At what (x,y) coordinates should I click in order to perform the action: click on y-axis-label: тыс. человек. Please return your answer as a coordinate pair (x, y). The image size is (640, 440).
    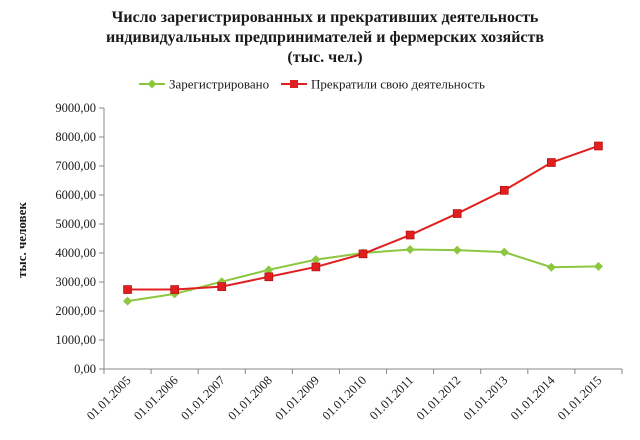
    Looking at the image, I should click on (21, 240).